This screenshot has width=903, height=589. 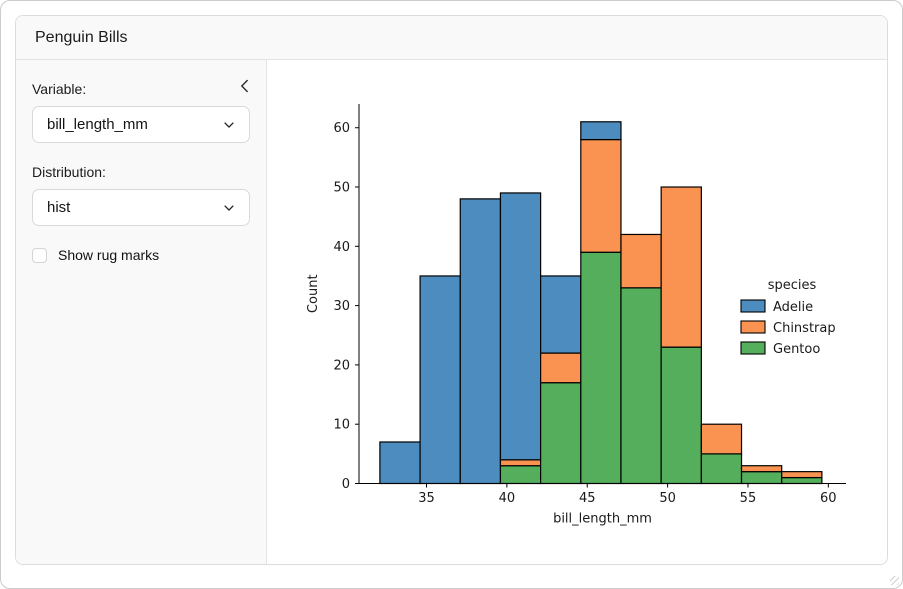 I want to click on rug-checkbox-label: Show rug marks, so click(x=109, y=255).